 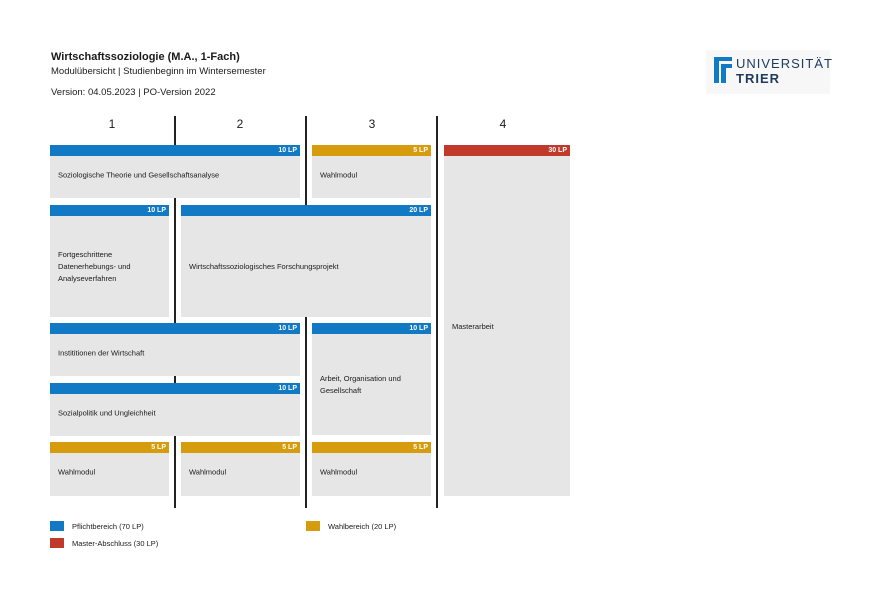 I want to click on semester-1-heading: 1, so click(x=112, y=124).